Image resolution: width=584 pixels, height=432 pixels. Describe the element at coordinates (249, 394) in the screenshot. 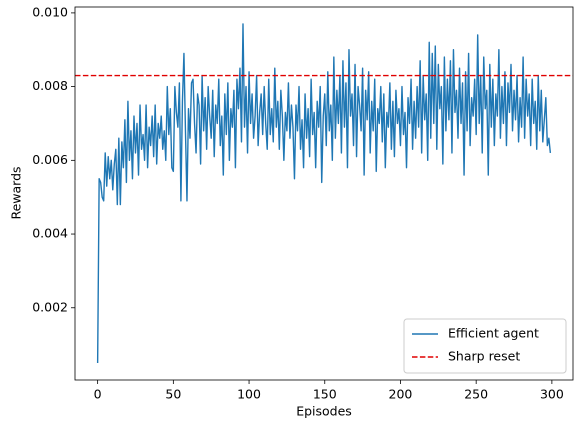

I see `x-tick-label: 100` at that location.